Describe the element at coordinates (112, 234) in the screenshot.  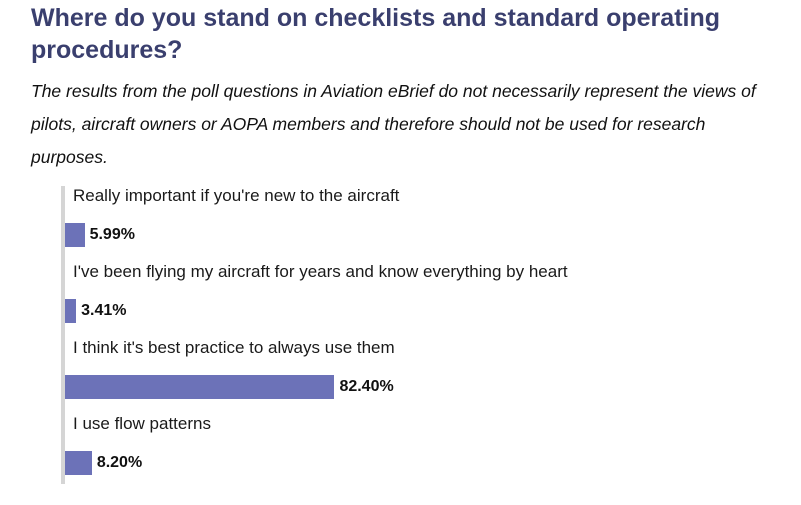
I see `answer-percentage: 5.99%` at that location.